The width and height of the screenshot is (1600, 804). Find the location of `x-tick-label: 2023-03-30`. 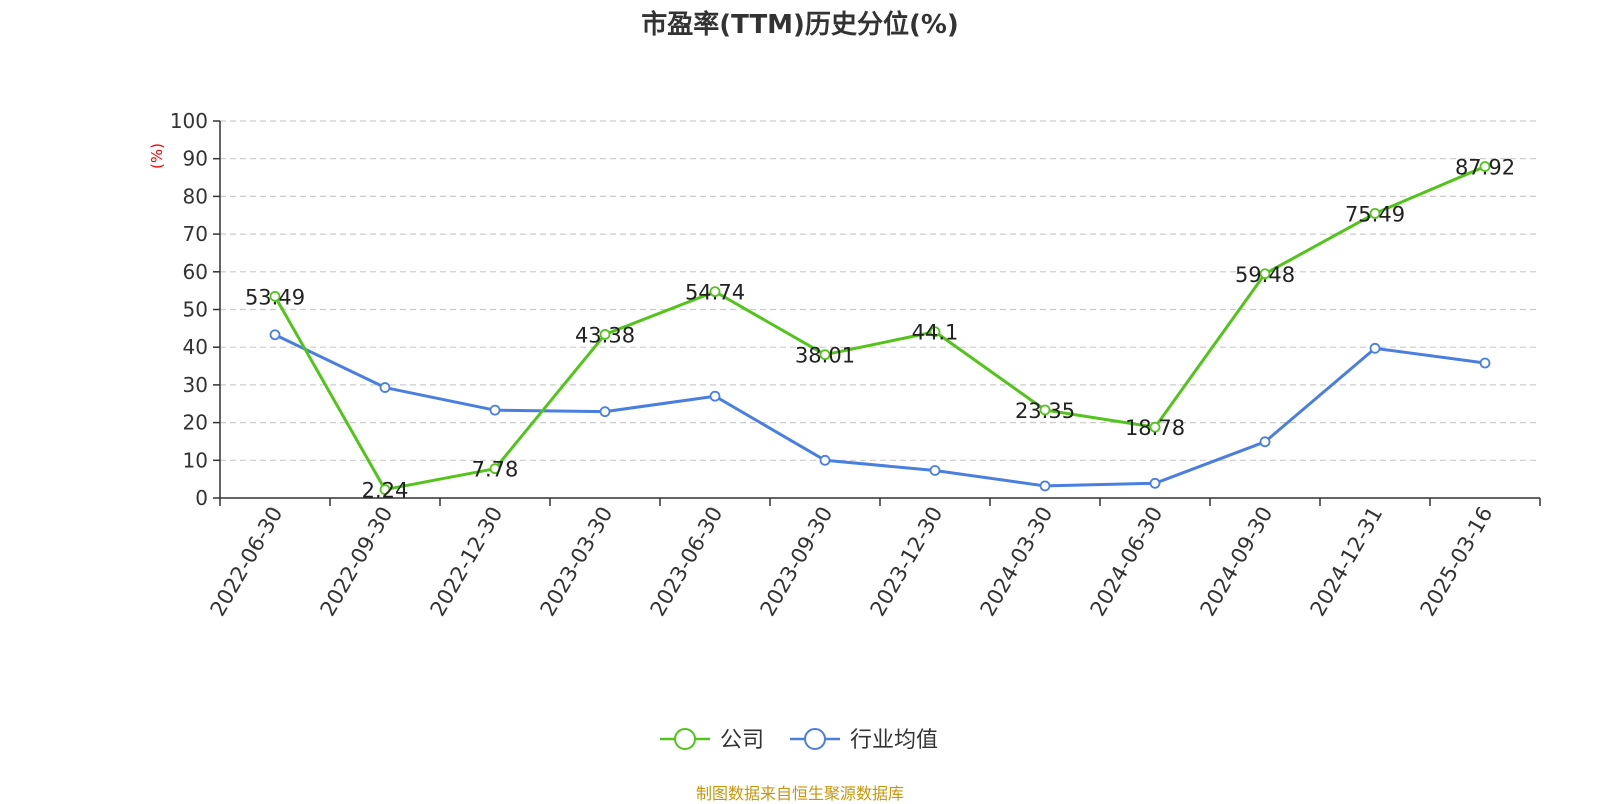

x-tick-label: 2023-03-30 is located at coordinates (577, 562).